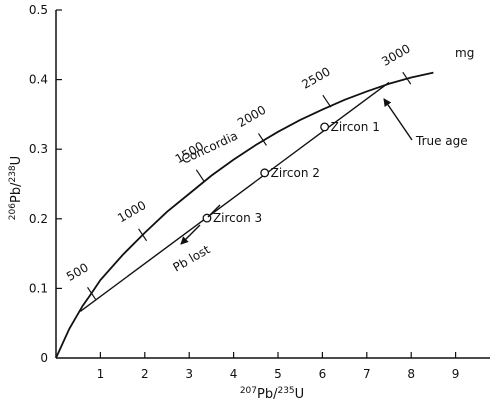  I want to click on x-tick-label: 7, so click(367, 374).